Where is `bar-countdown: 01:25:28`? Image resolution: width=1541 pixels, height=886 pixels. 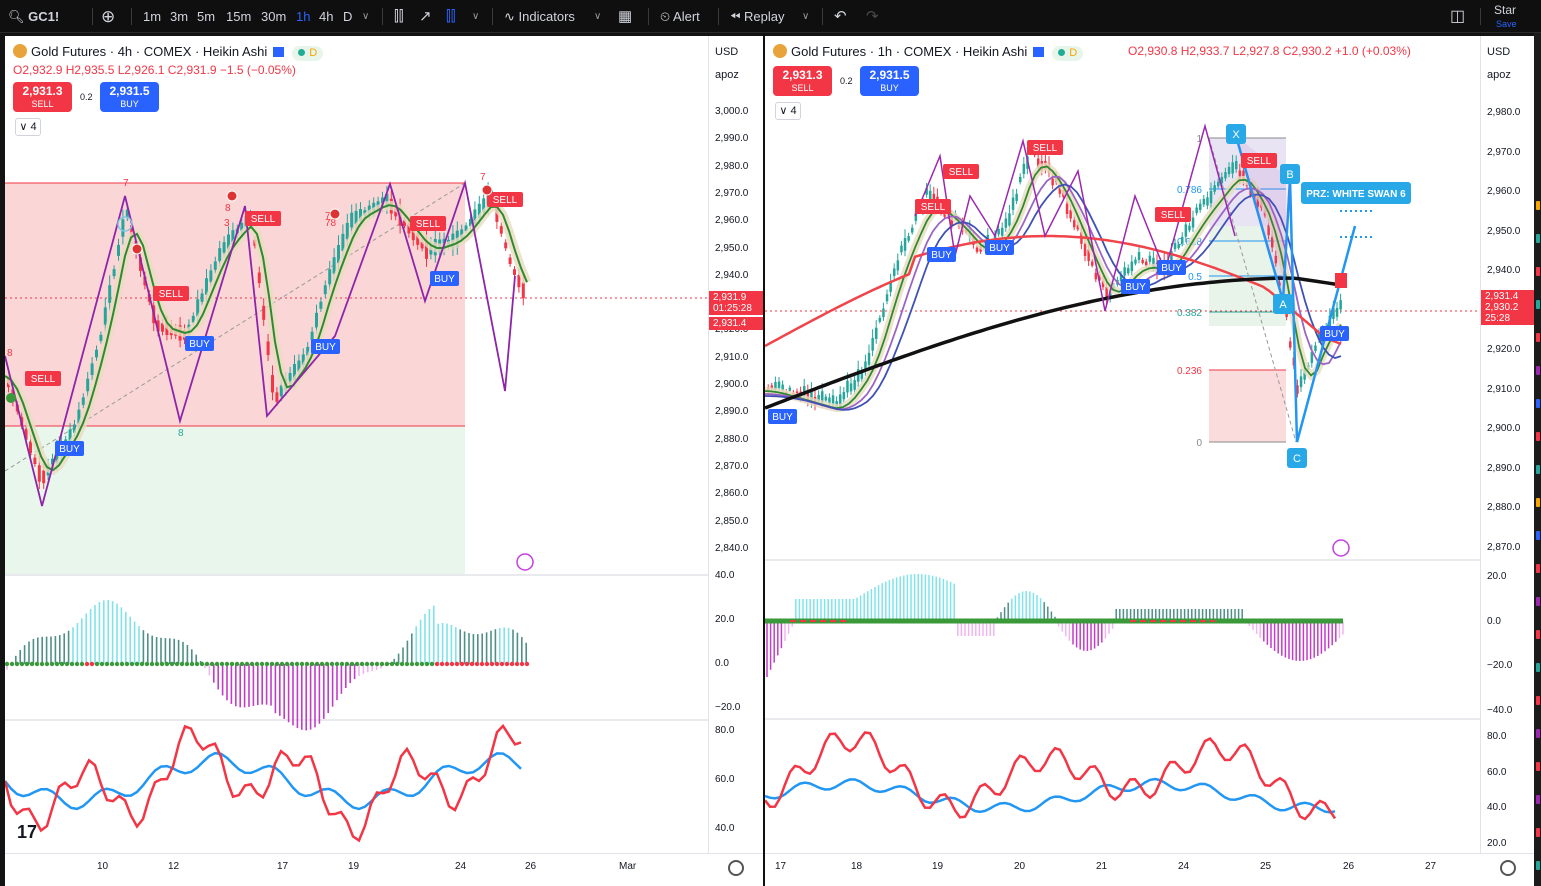
bar-countdown: 01:25:28 is located at coordinates (732, 308).